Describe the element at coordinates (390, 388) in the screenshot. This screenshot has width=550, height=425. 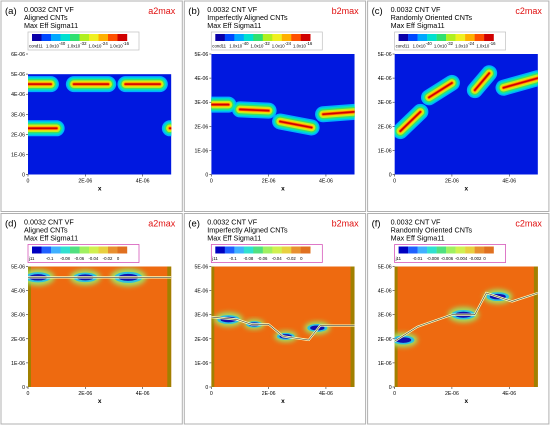
I see `y-tick-label: 0` at that location.